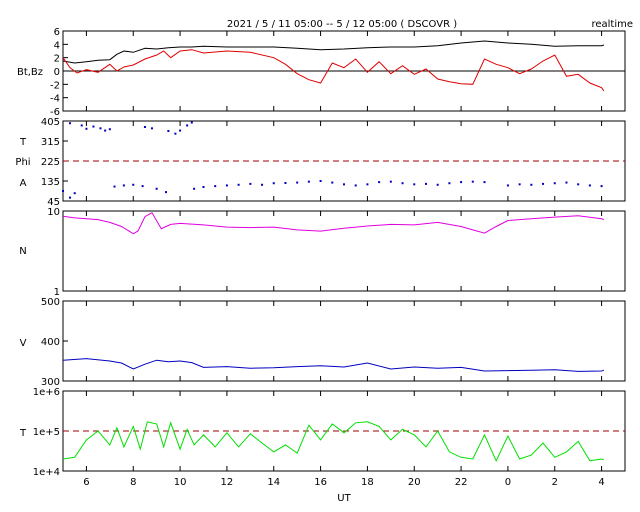 This screenshot has width=640, height=512. What do you see at coordinates (53, 212) in the screenshot?
I see `density-ytick-label-1: 10` at bounding box center [53, 212].